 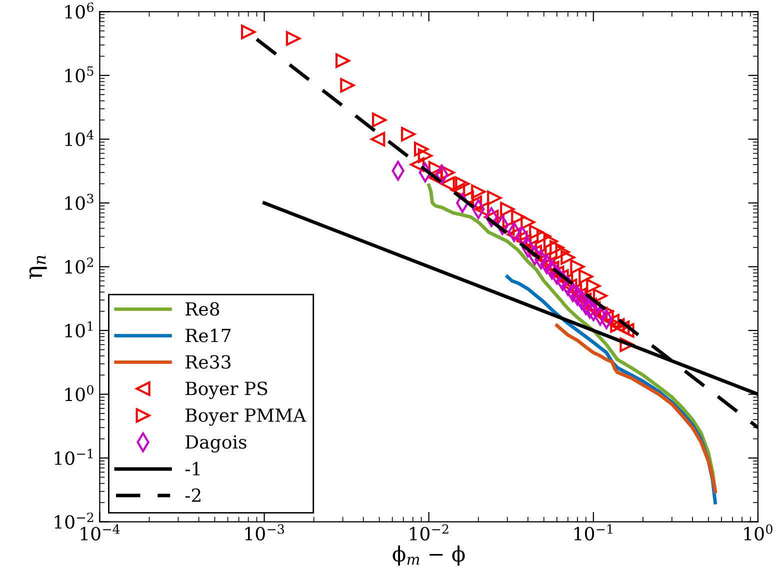 What do you see at coordinates (79, 74) in the screenshot?
I see `y-tick-label: 10$^{5}$` at bounding box center [79, 74].